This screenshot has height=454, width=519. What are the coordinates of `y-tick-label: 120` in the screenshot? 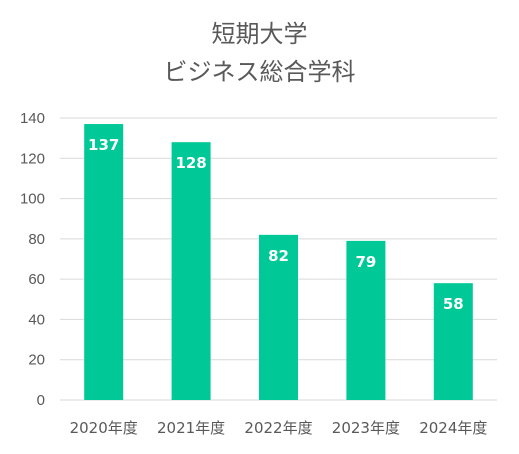 It's located at (32, 158).